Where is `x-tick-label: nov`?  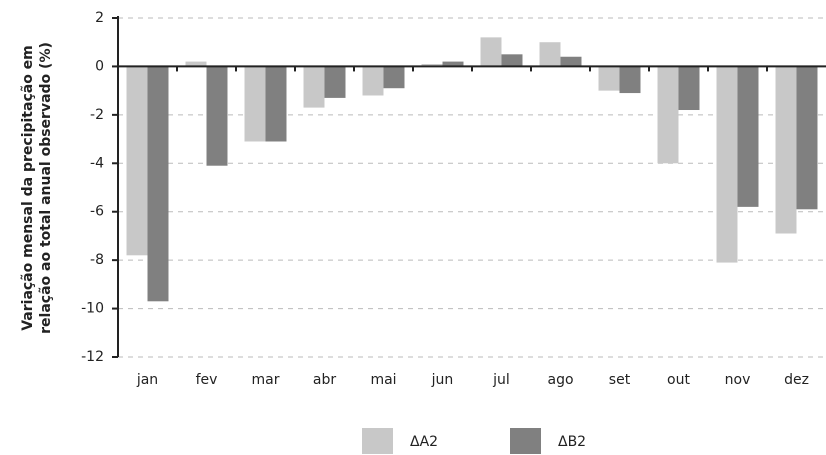 x-tick-label: nov is located at coordinates (738, 380).